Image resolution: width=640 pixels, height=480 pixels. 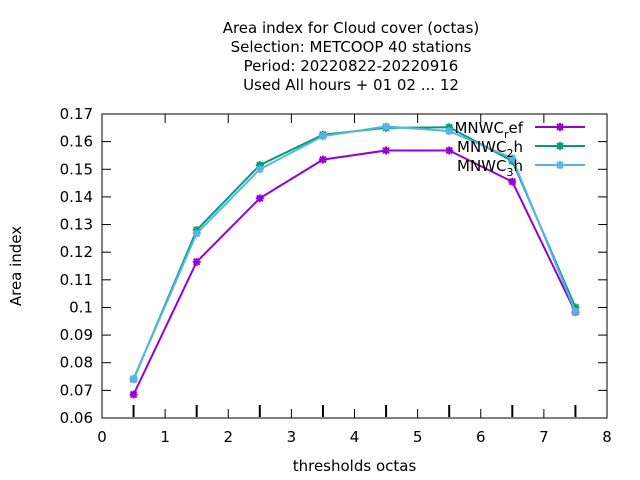 What do you see at coordinates (418, 437) in the screenshot?
I see `x-tick-label: 5` at bounding box center [418, 437].